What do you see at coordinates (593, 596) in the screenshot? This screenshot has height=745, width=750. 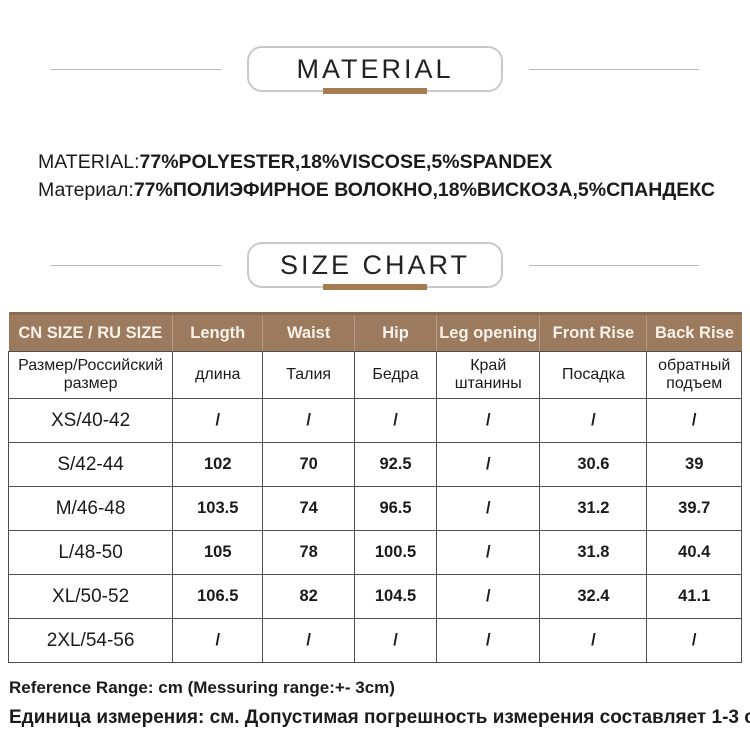 I see `value-cell: 32.4` at bounding box center [593, 596].